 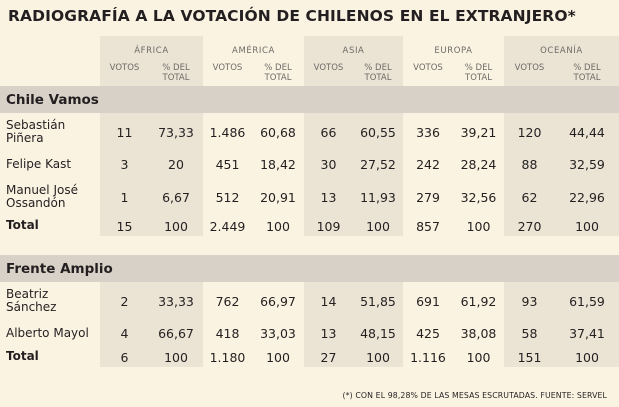 I want to click on percent-cell: 33,33, so click(x=176, y=301).